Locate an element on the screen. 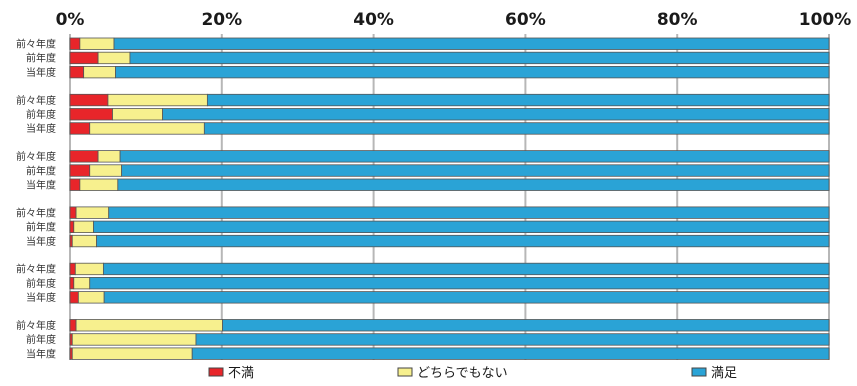  legend-label: 不満 is located at coordinates (241, 373).